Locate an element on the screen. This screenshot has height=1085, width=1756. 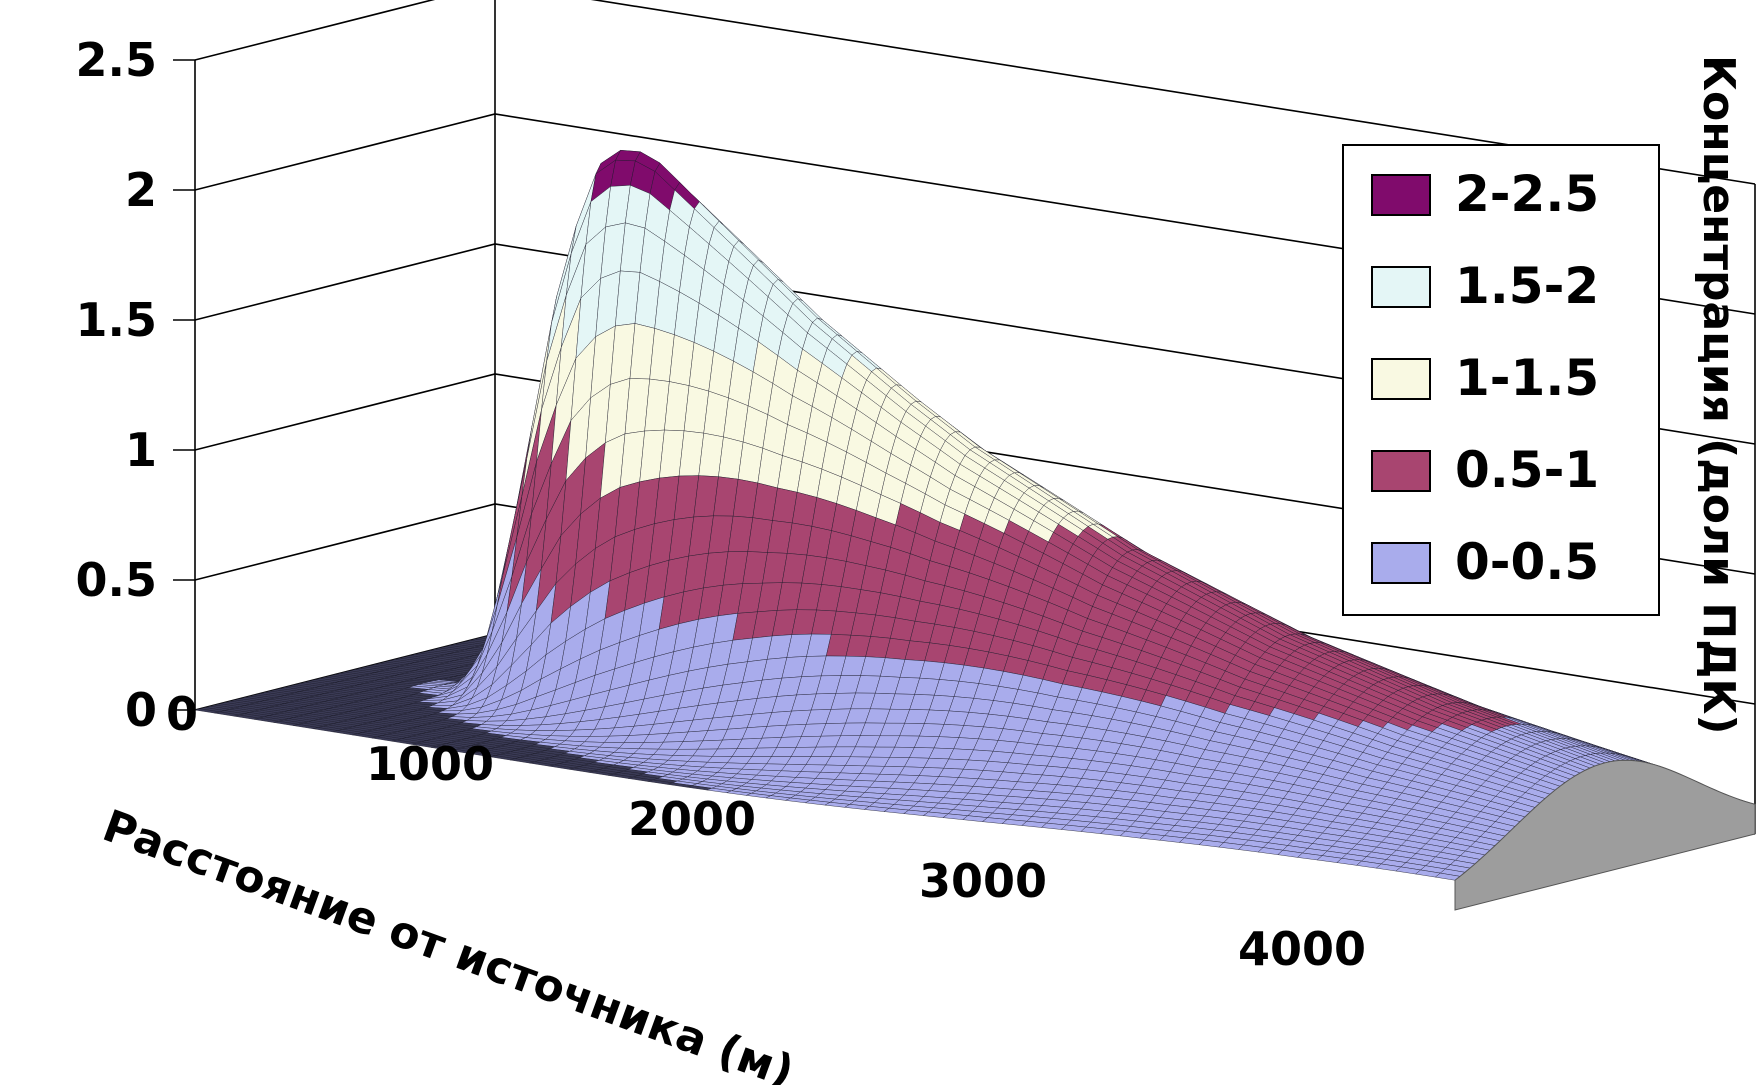
surface-end-face is located at coordinates (1605, 835).